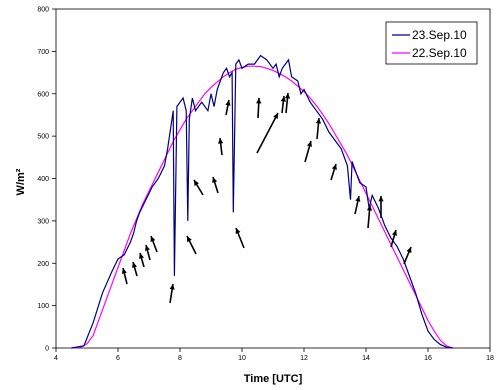 The height and width of the screenshot is (390, 502). Describe the element at coordinates (43, 10) in the screenshot. I see `y-tick-label: 800` at that location.